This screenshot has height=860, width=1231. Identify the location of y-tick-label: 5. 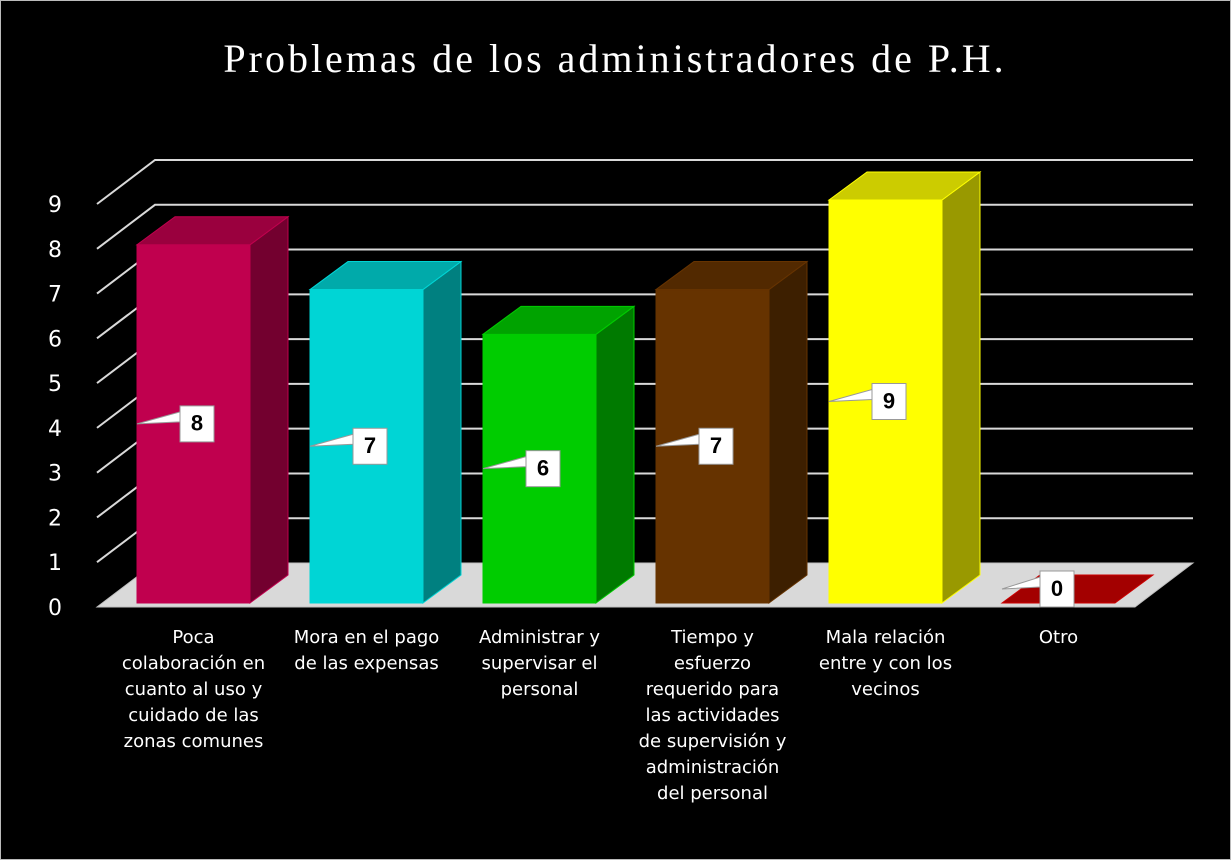
(55, 384).